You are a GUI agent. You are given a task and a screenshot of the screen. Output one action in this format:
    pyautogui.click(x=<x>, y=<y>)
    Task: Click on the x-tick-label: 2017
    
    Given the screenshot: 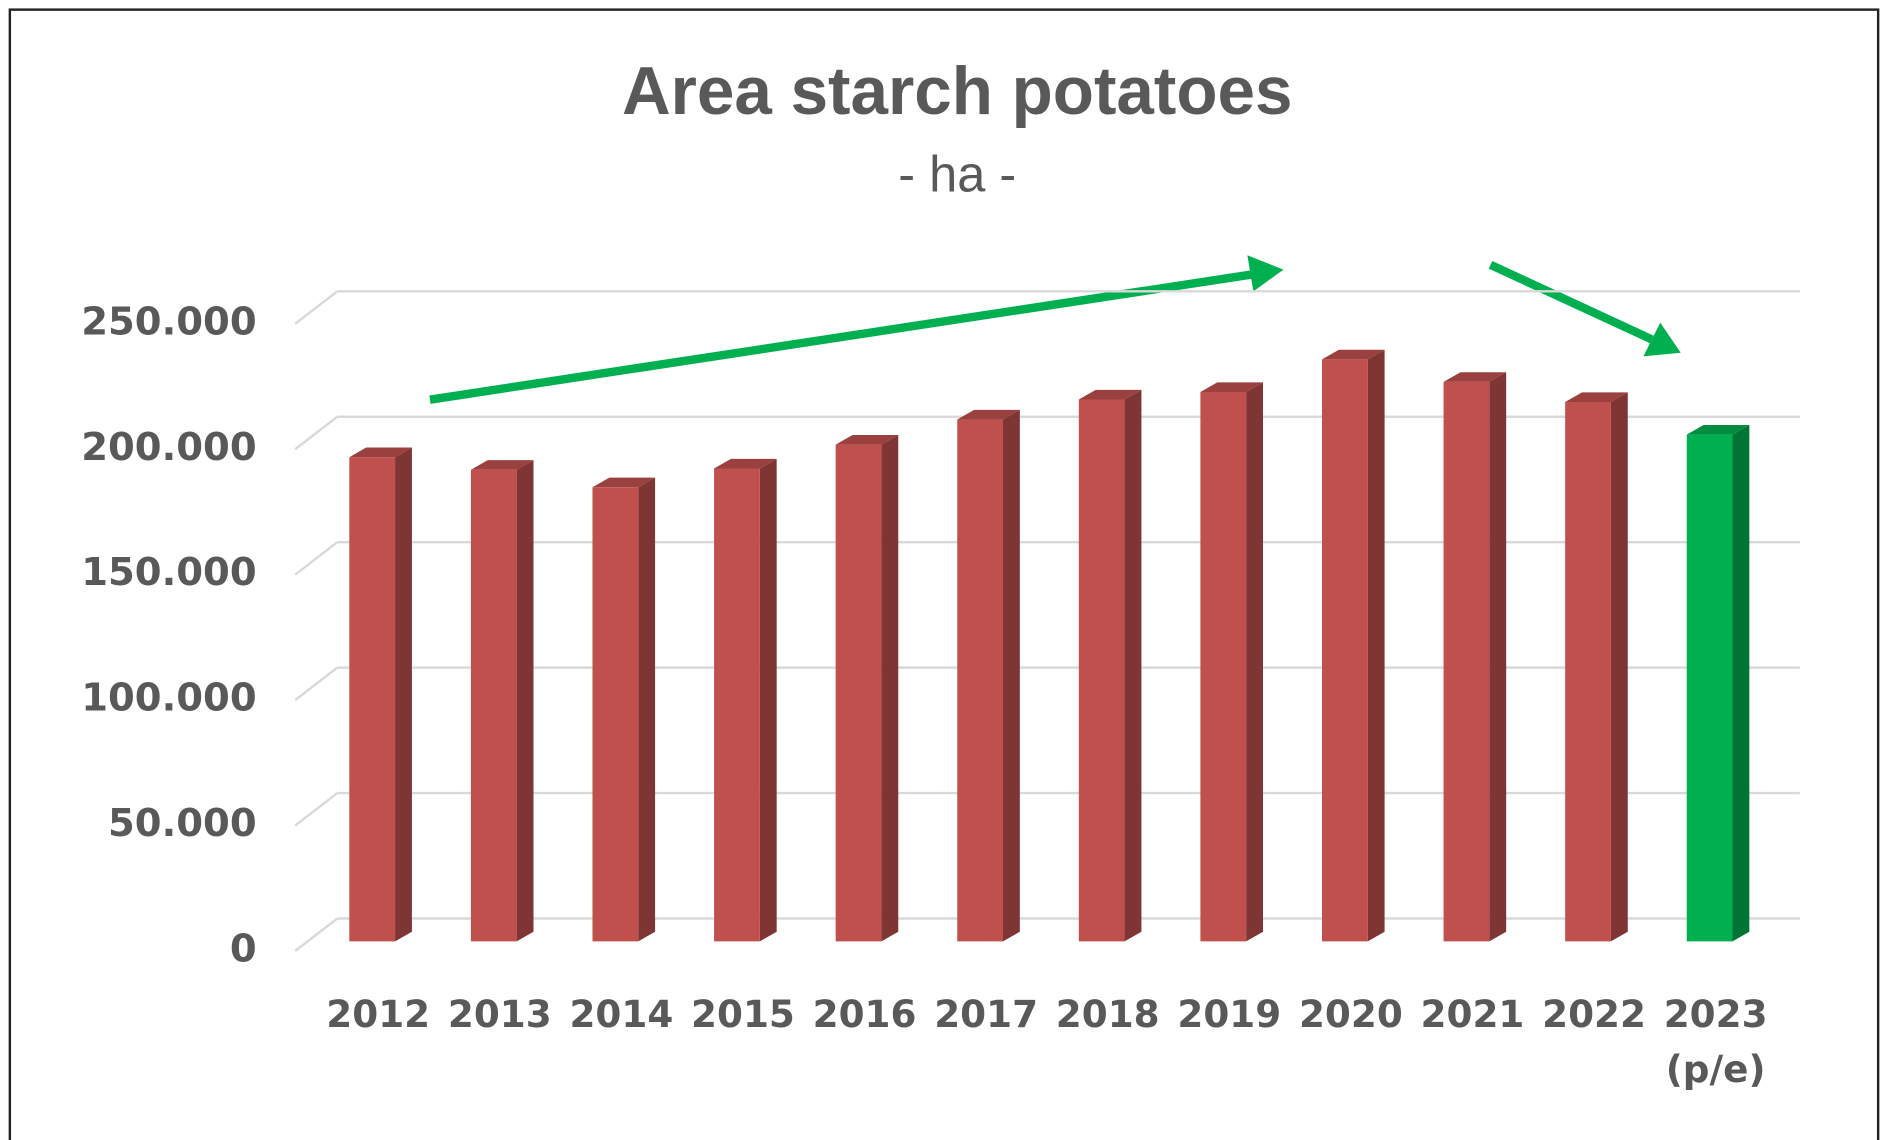 What is the action you would take?
    pyautogui.click(x=986, y=1015)
    